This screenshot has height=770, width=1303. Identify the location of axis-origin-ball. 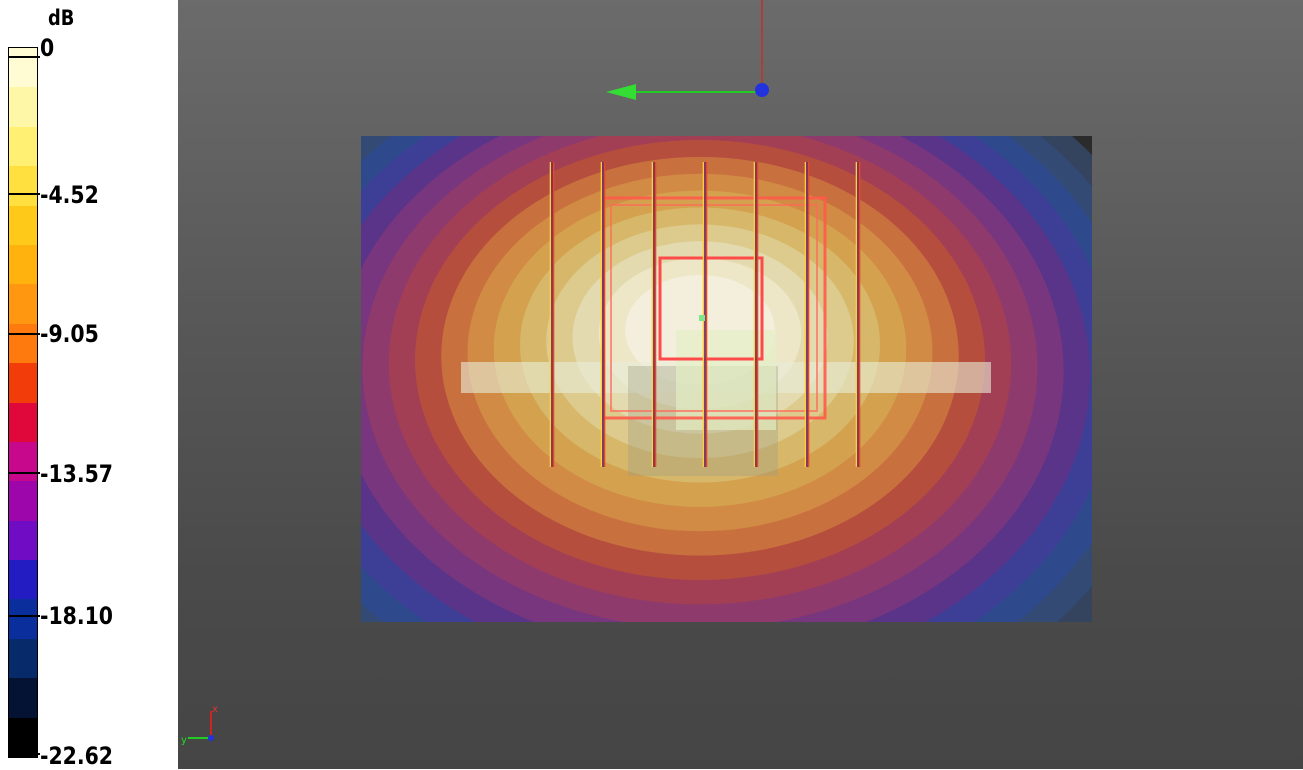
(762, 90).